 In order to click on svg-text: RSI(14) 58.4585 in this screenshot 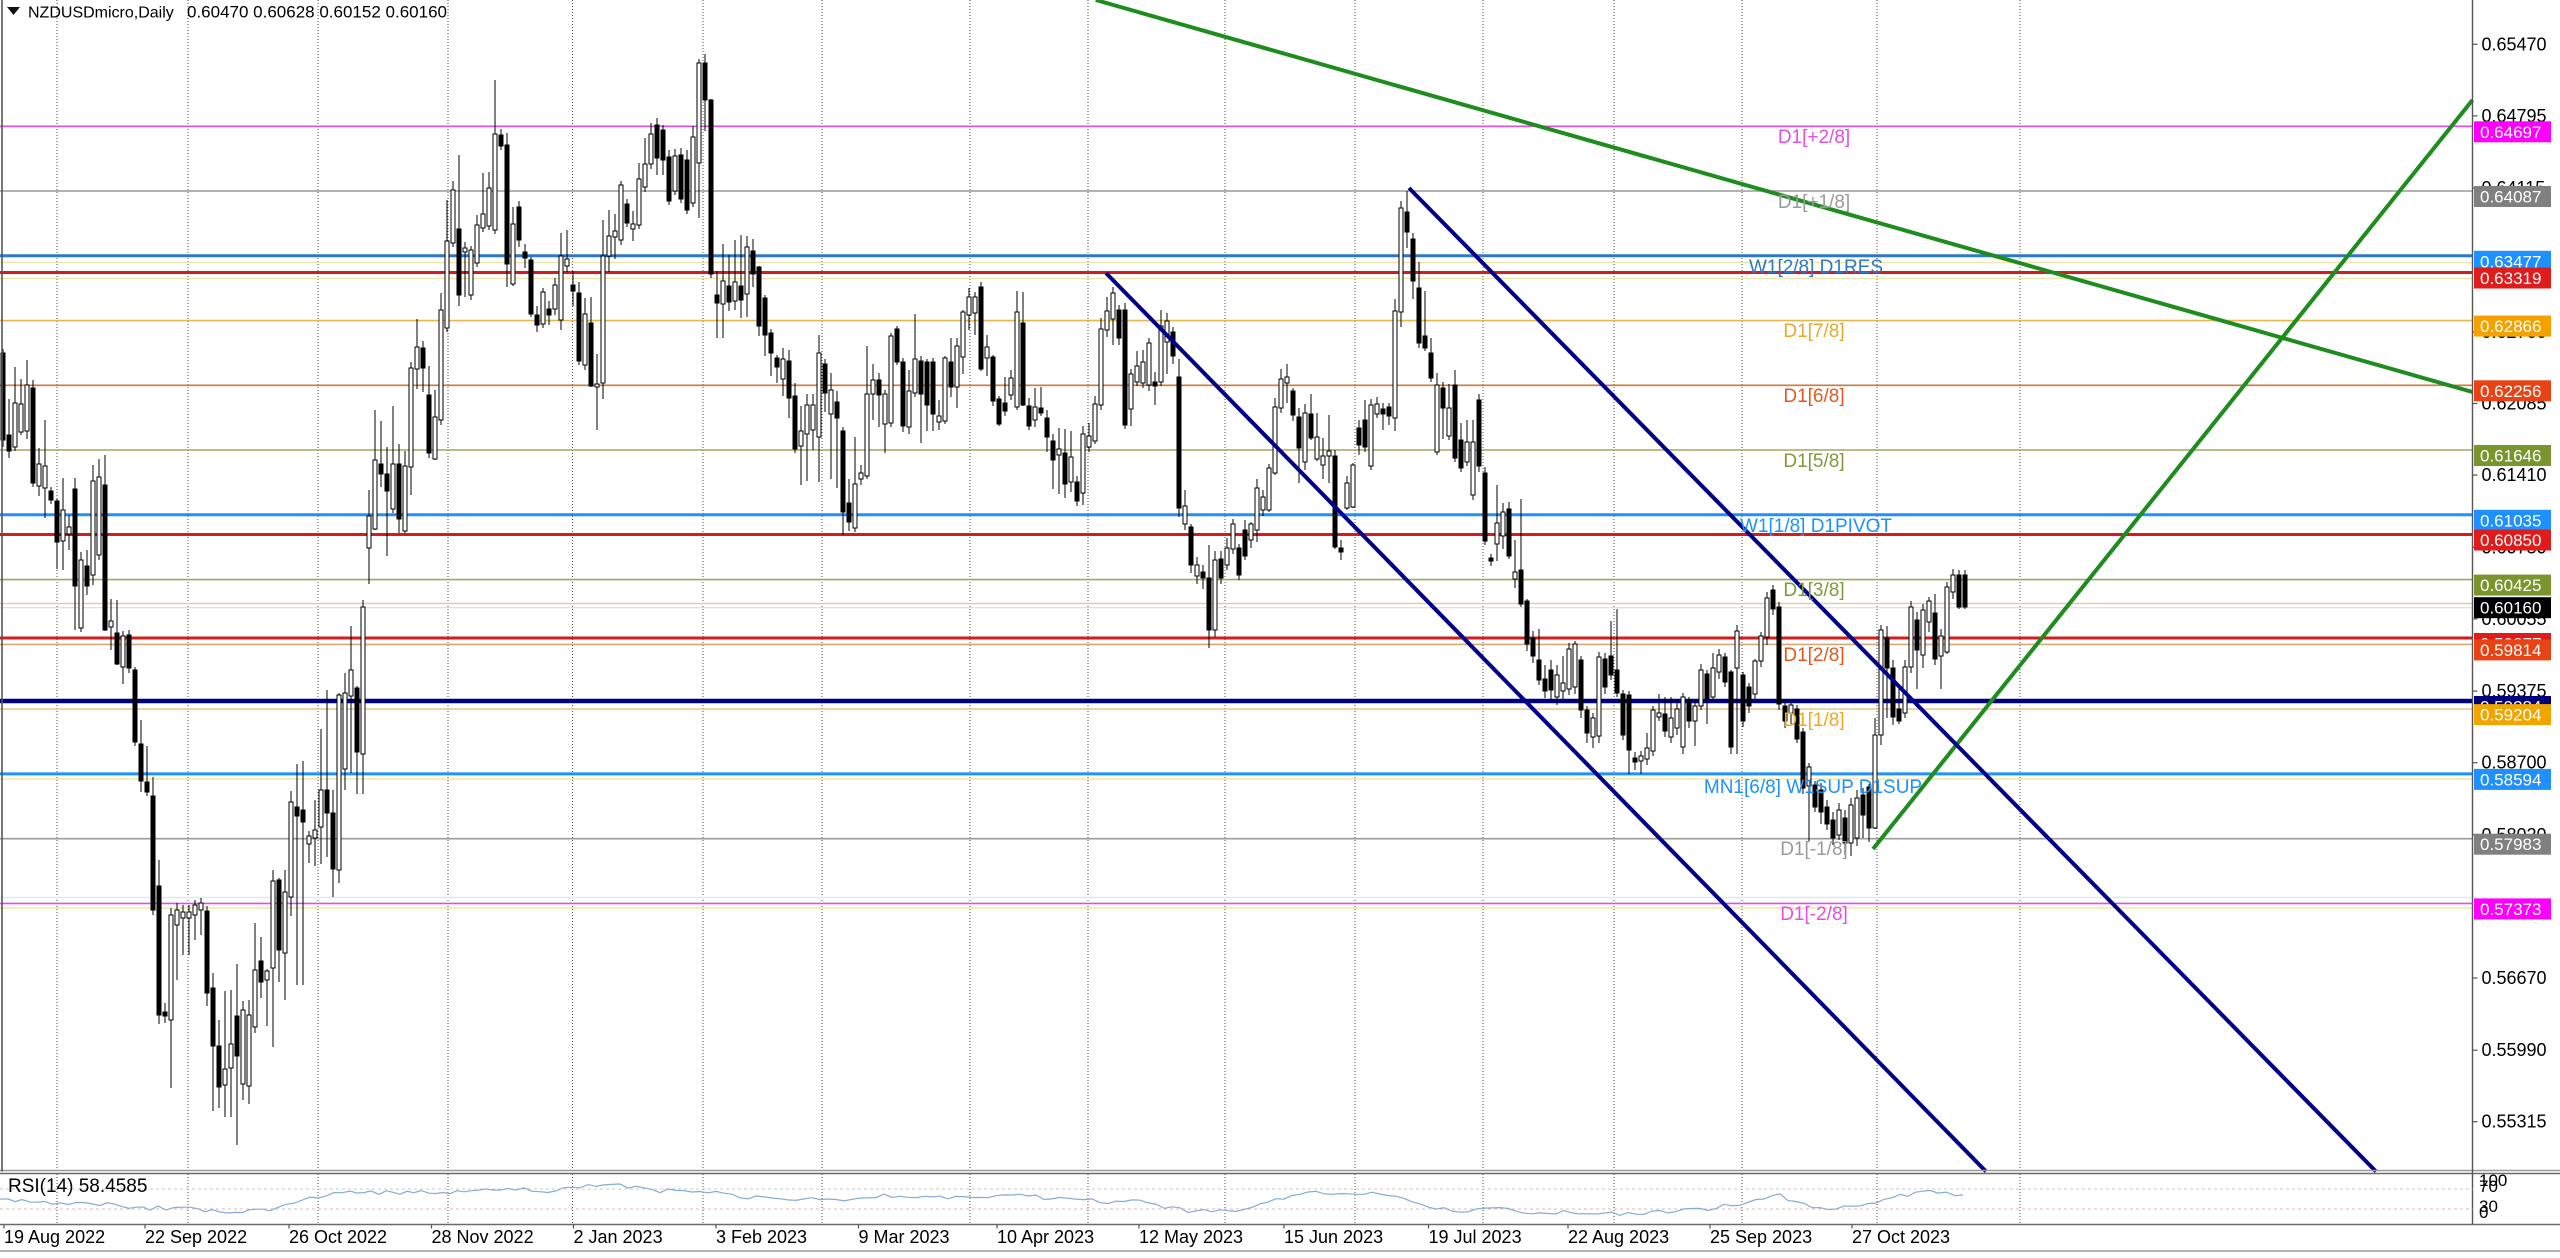, I will do `click(77, 1186)`.